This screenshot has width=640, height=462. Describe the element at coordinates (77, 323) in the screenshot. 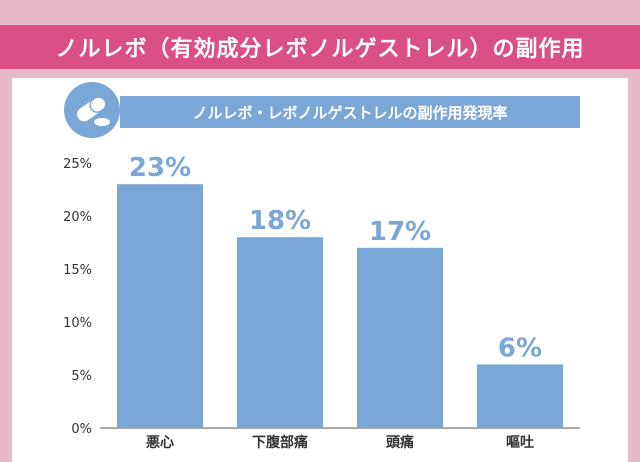

I see `y-tick-label: 10%` at that location.